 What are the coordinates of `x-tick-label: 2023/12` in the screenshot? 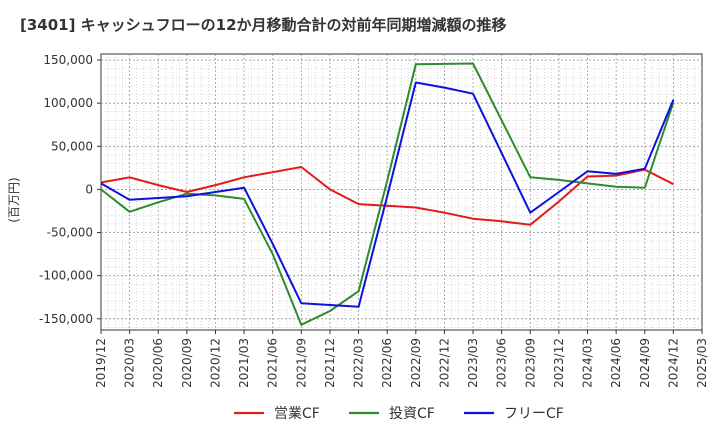 It's located at (559, 363).